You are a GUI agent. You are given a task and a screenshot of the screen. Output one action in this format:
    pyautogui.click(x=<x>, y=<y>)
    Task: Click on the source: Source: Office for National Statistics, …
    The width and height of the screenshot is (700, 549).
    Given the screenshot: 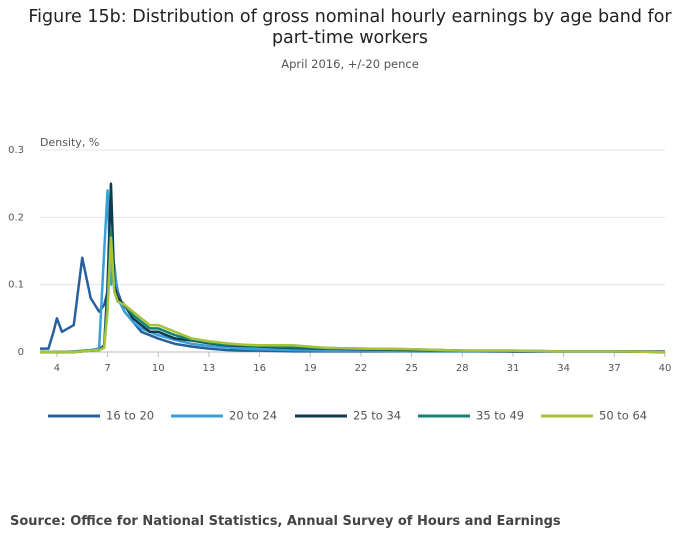 What is the action you would take?
    pyautogui.click(x=285, y=521)
    